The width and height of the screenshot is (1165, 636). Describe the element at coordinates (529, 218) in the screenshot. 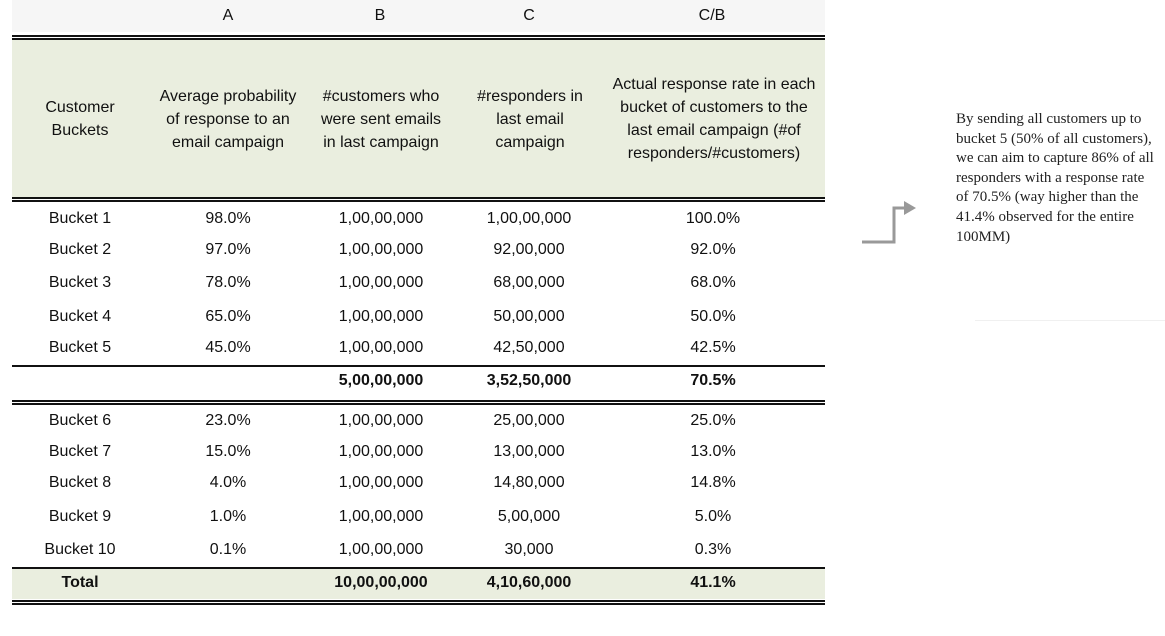

I see `responders-cell: 1,00,00,000` at that location.